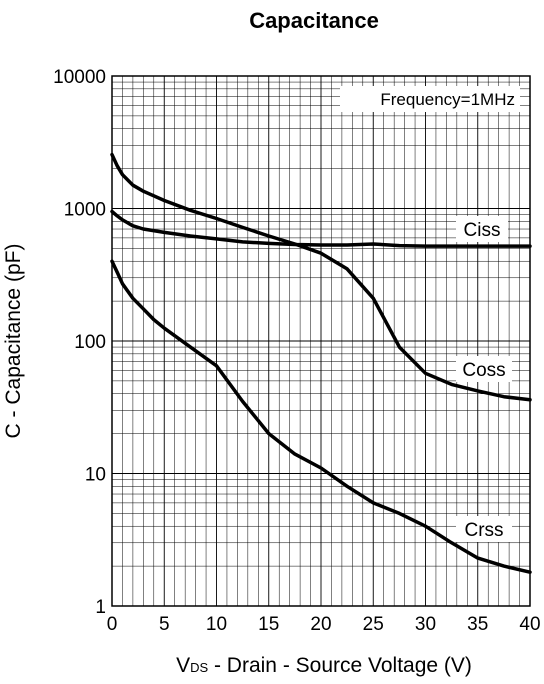 The height and width of the screenshot is (684, 544). Describe the element at coordinates (95, 475) in the screenshot. I see `y-tick-label: 10` at that location.